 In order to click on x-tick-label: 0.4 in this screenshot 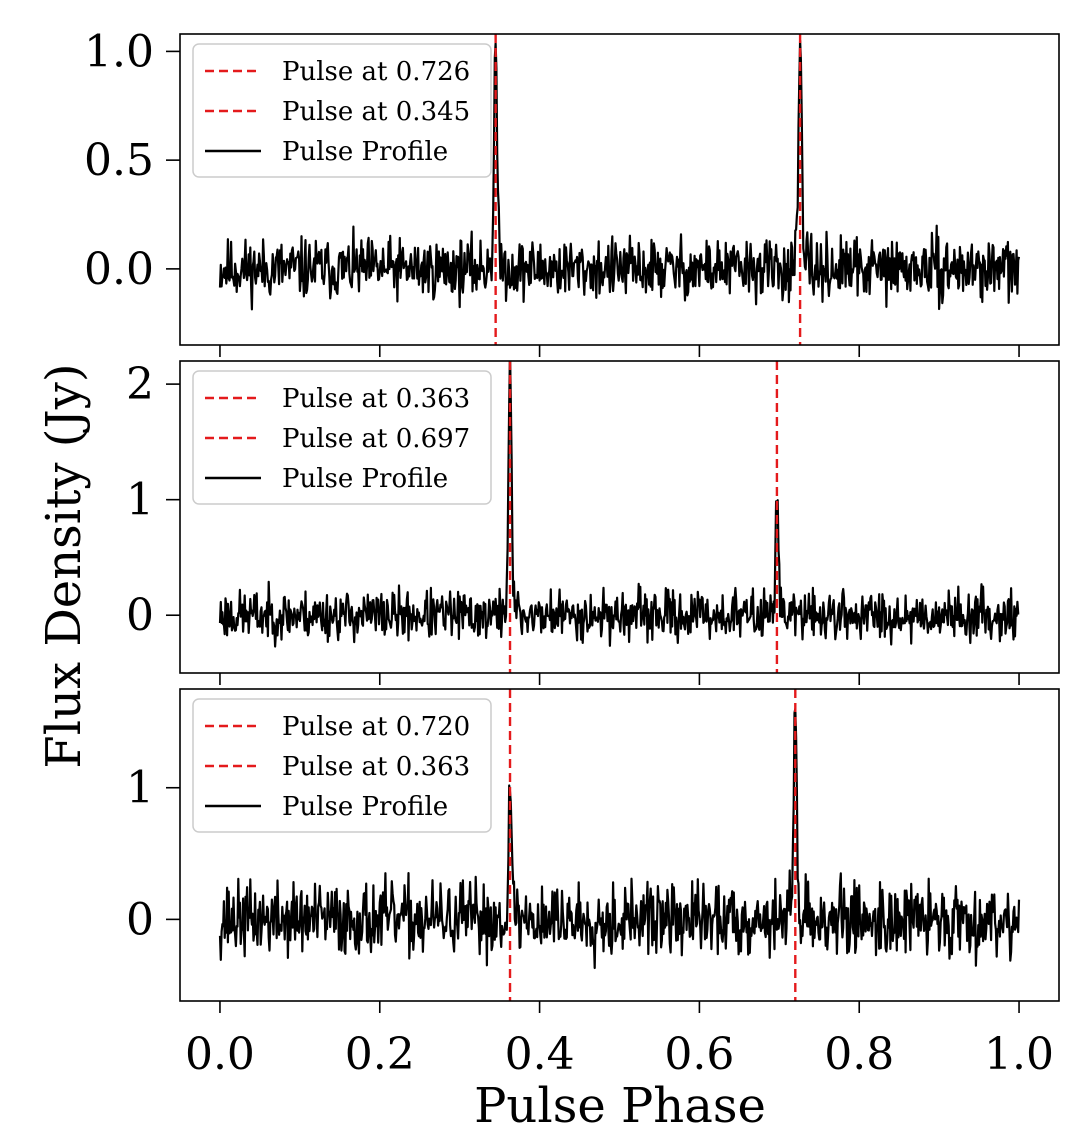, I will do `click(540, 1054)`.